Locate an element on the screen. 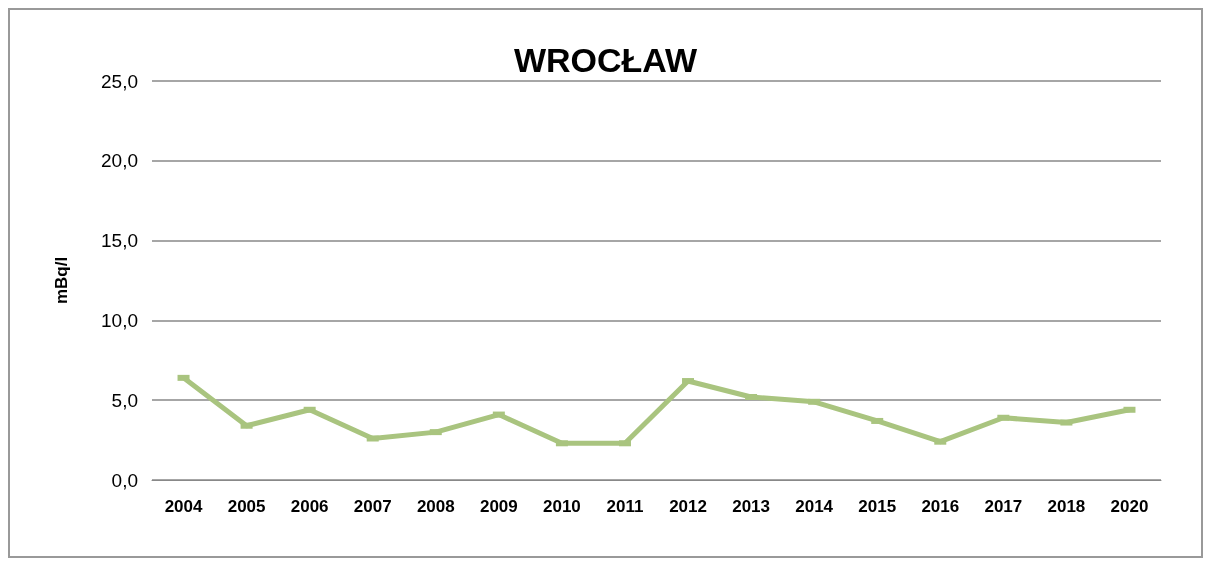  y-tick-label: 10,0 is located at coordinates (119, 320).